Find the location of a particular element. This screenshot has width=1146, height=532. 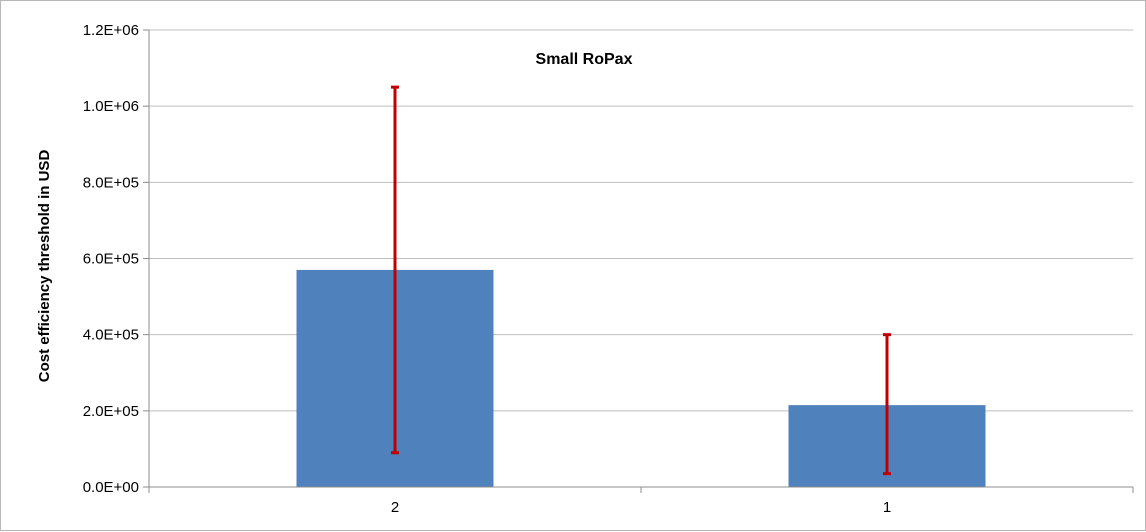

y-tick-label: 1.2E+06 is located at coordinates (111, 30).